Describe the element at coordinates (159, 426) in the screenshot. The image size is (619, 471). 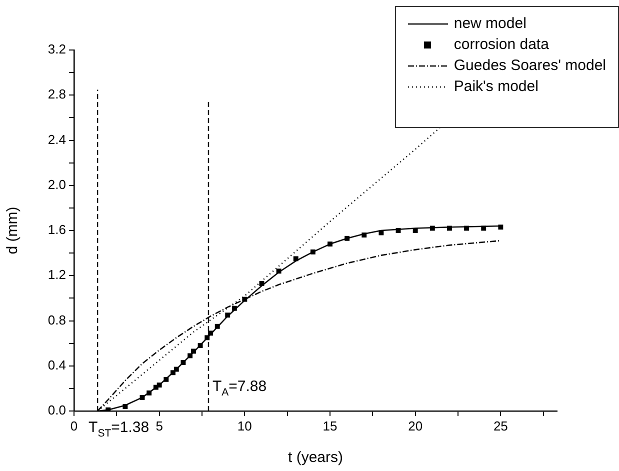
I see `x-tick-label: 5` at that location.